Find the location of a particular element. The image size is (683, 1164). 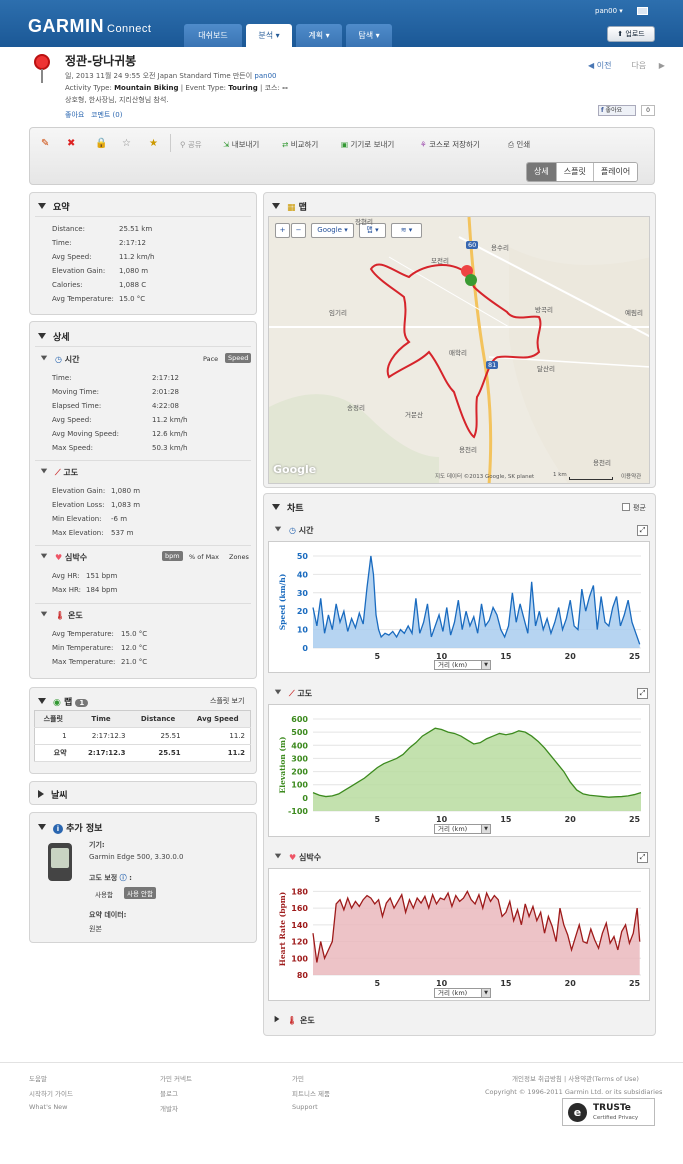

elevation-correction-off: 사용 안함 is located at coordinates (140, 893).